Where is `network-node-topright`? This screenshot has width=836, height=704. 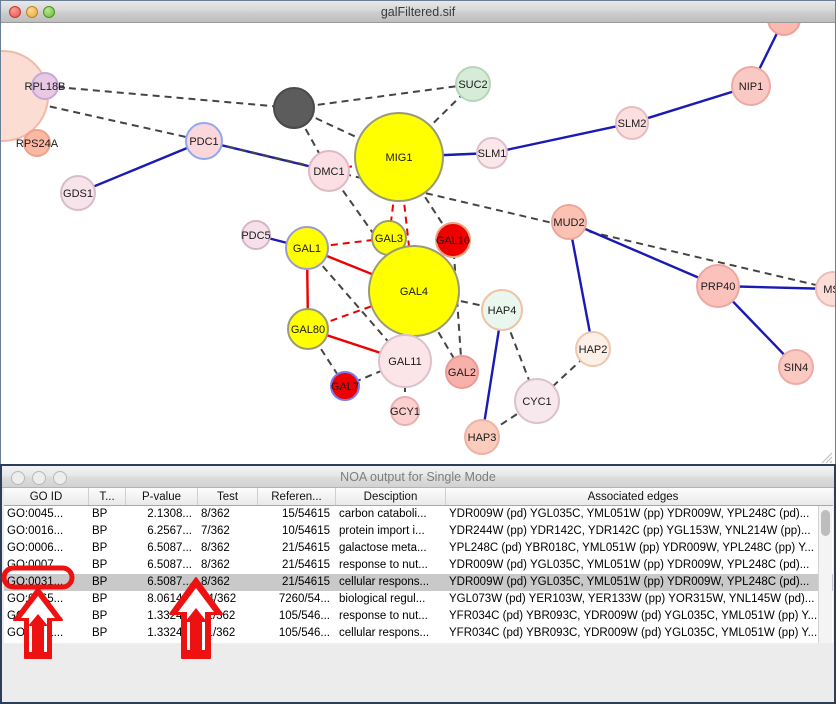 network-node-topright is located at coordinates (784, 29).